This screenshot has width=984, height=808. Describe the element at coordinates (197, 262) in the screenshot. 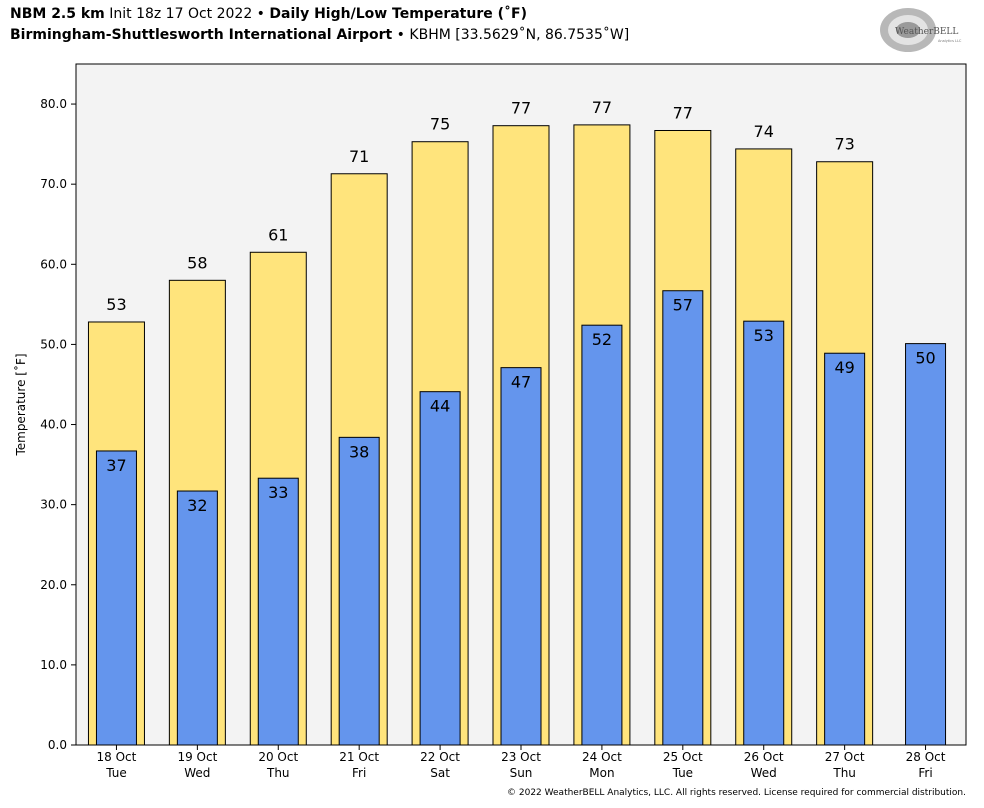

I see `high-temp-label: 58` at that location.